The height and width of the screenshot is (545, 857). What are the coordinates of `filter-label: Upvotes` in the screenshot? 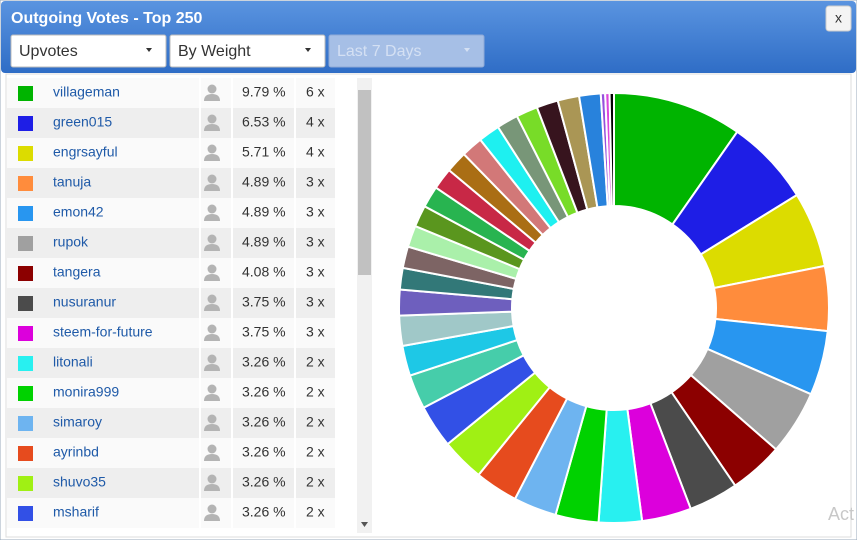 It's located at (48, 51).